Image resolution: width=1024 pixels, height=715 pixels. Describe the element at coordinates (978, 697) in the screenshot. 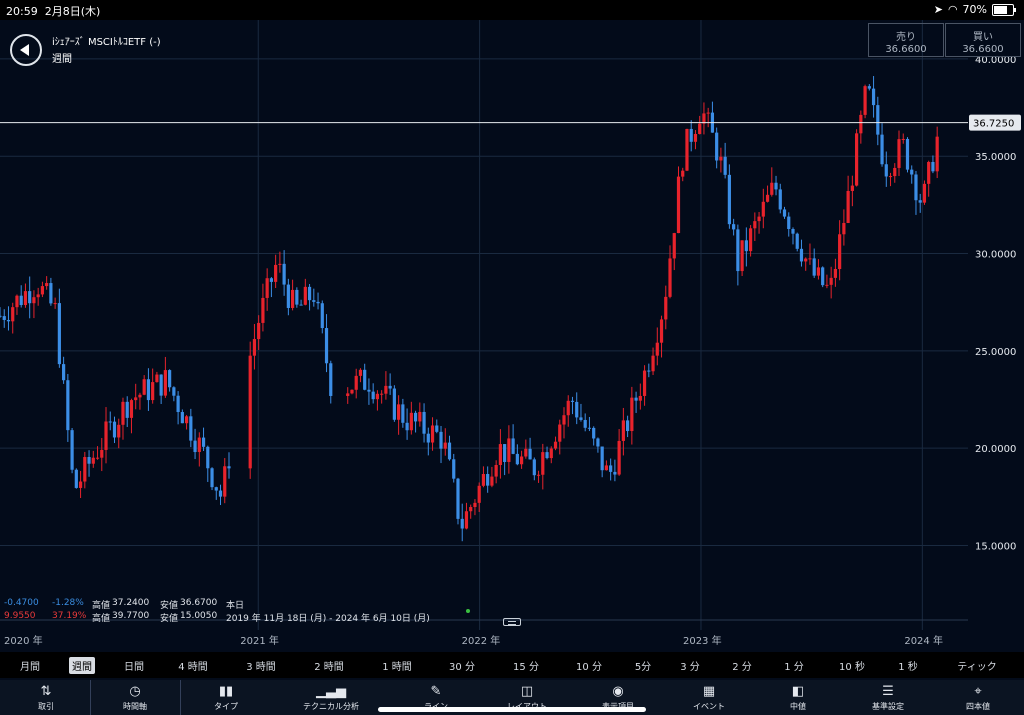

I see `toolbar-item-10: ⌖ 四本値` at that location.